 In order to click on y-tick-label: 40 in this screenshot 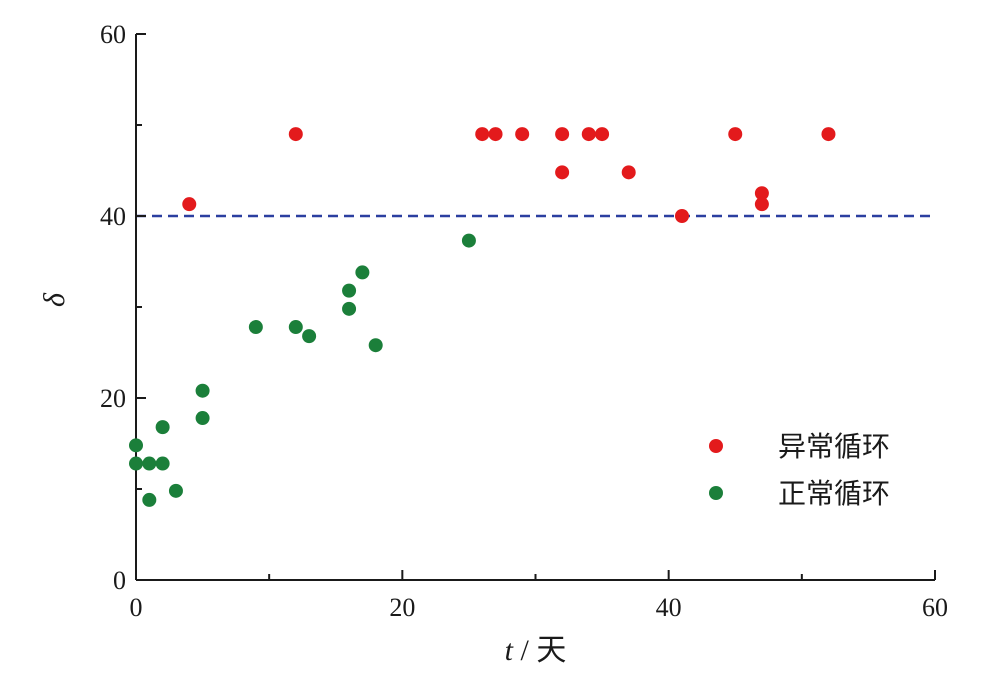, I will do `click(113, 216)`.